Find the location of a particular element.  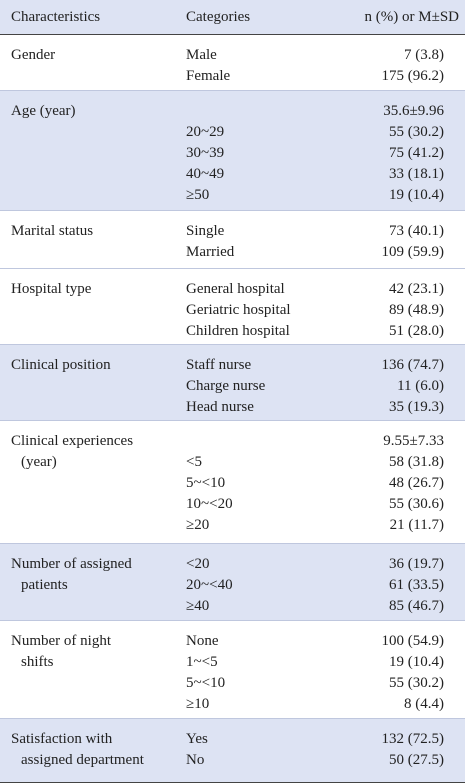

category-cell: ≥50 is located at coordinates (198, 195).